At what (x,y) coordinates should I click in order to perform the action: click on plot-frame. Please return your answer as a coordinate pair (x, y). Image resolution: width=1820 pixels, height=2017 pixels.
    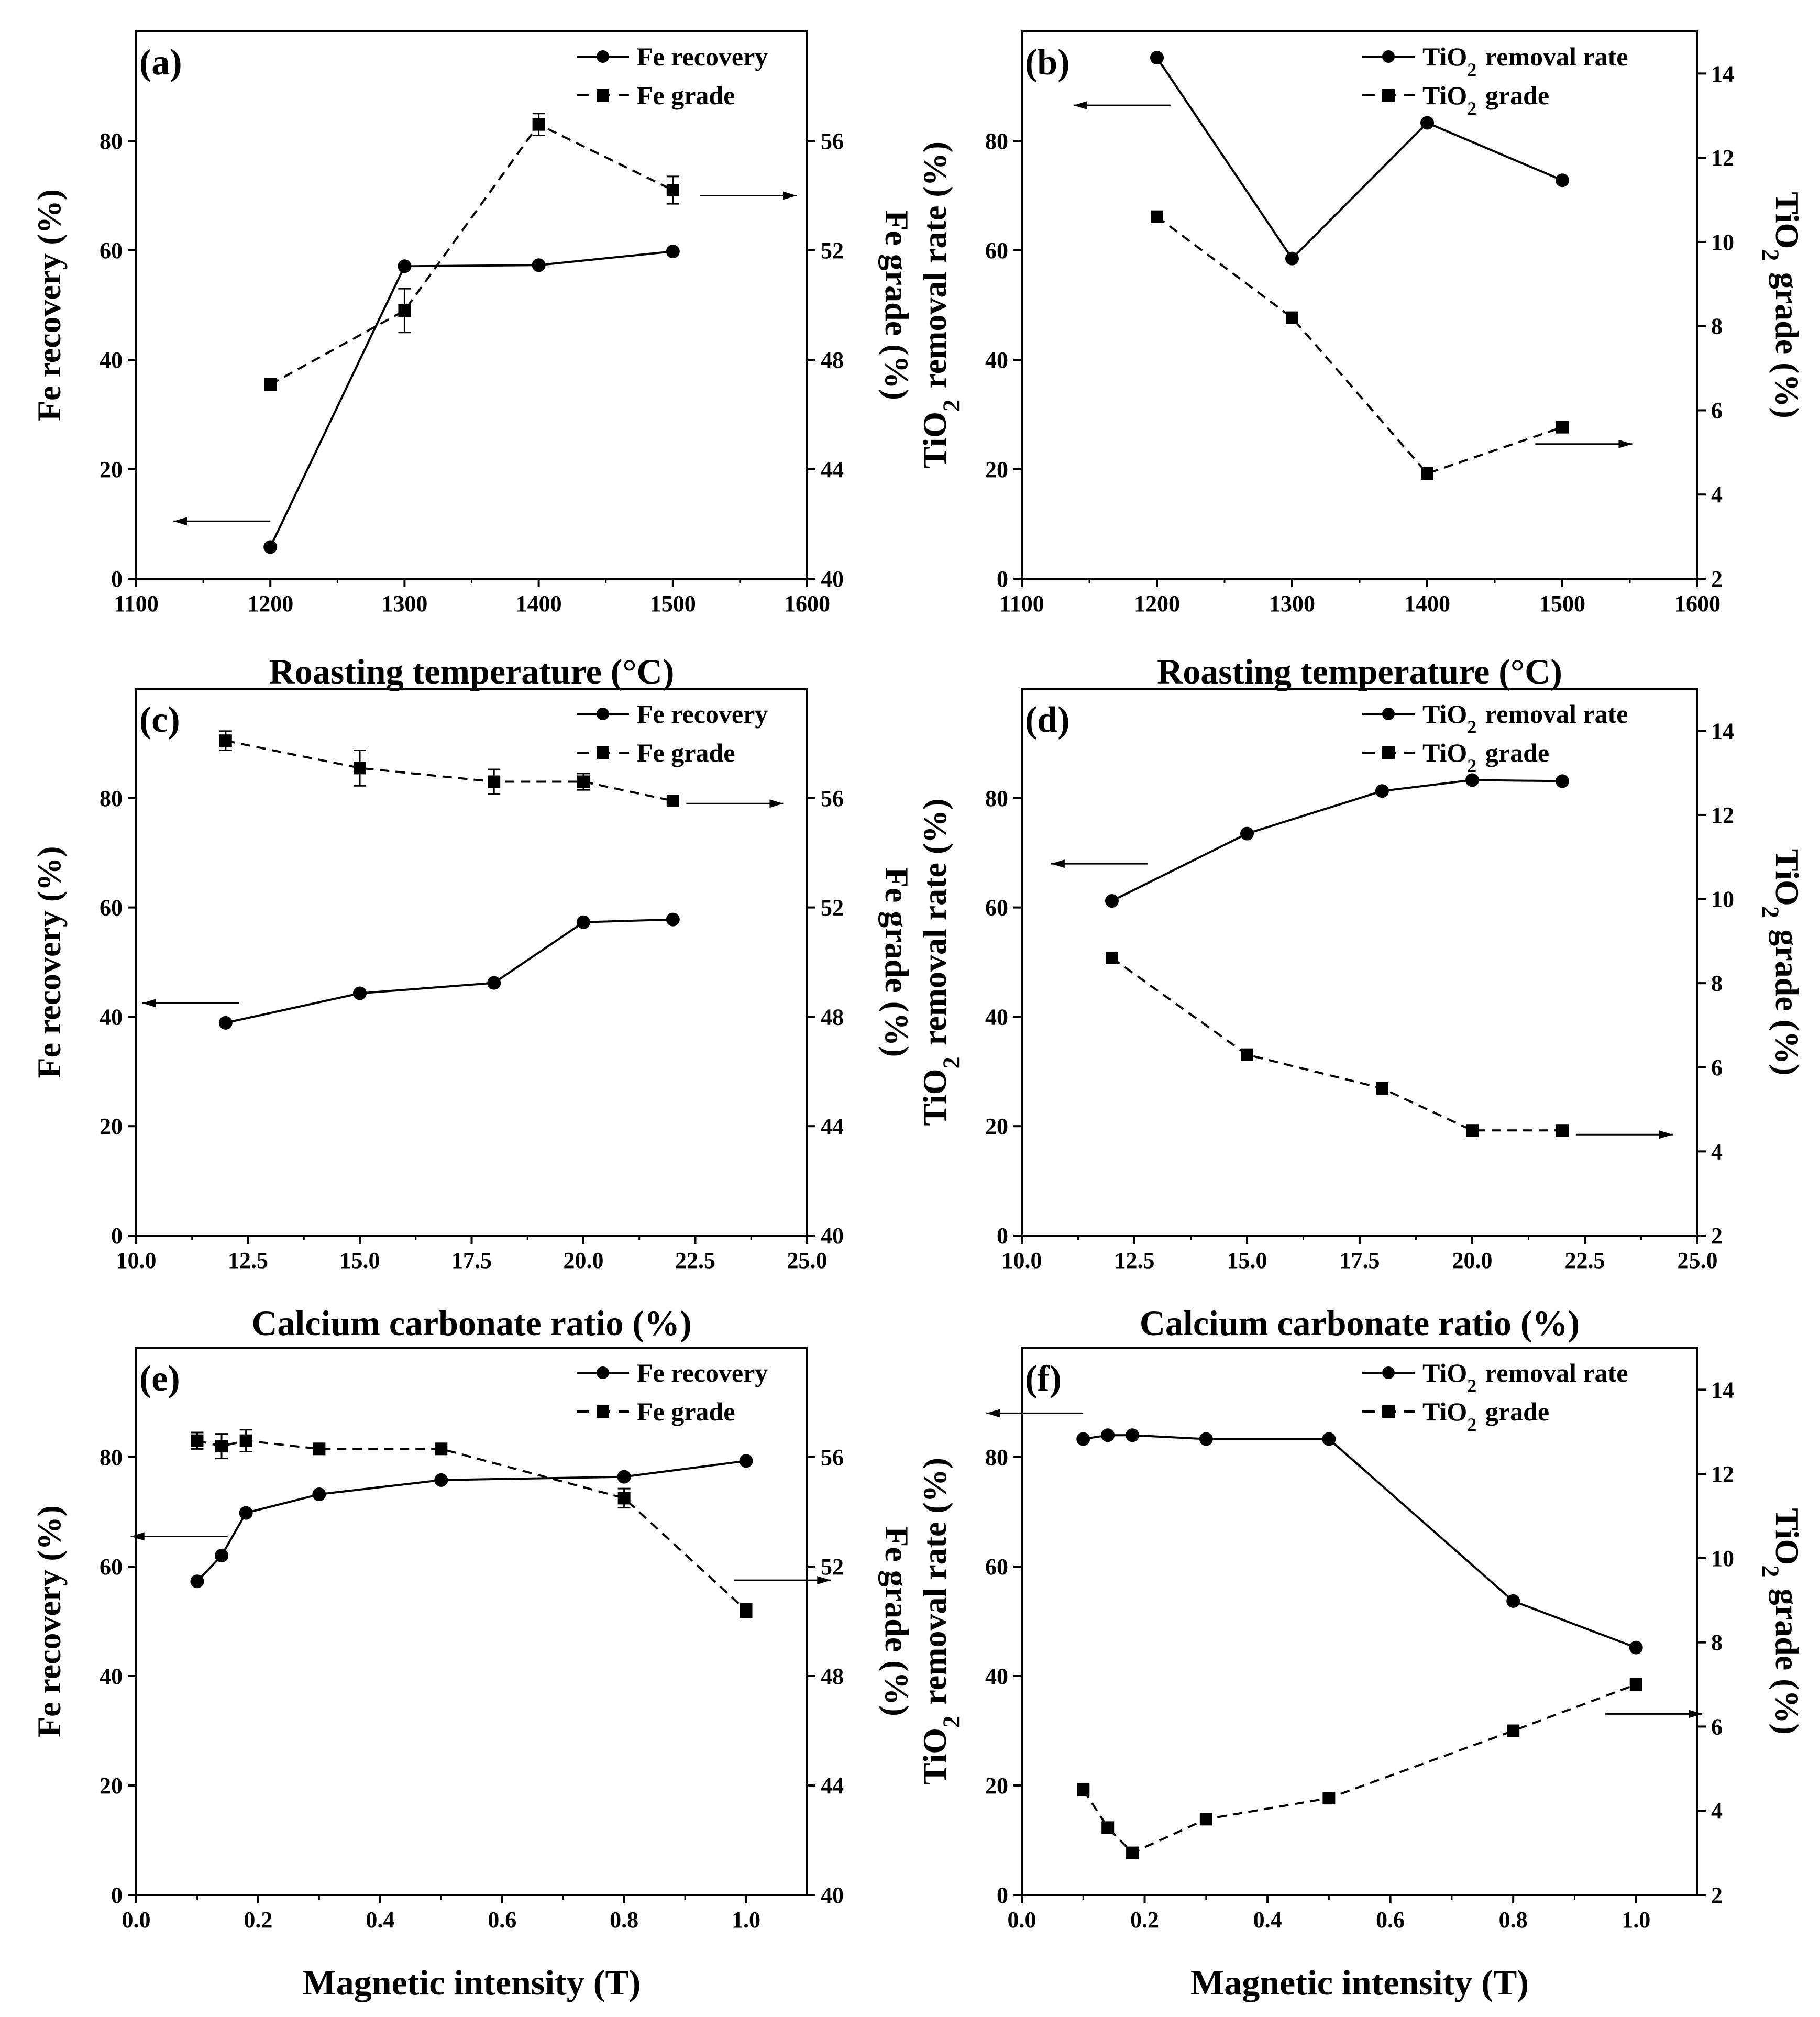
    Looking at the image, I should click on (472, 1622).